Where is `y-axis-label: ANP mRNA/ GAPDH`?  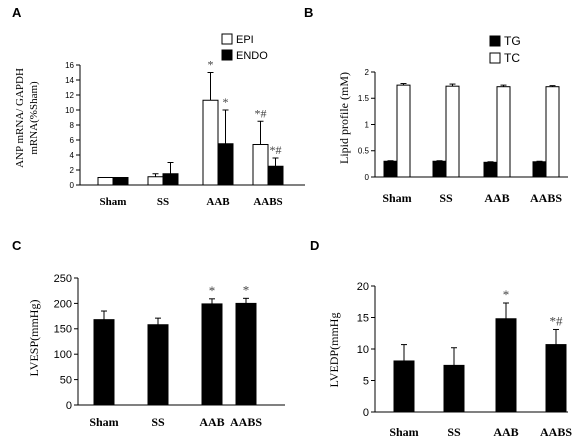
y-axis-label: ANP mRNA/ GAPDH is located at coordinates (20, 118).